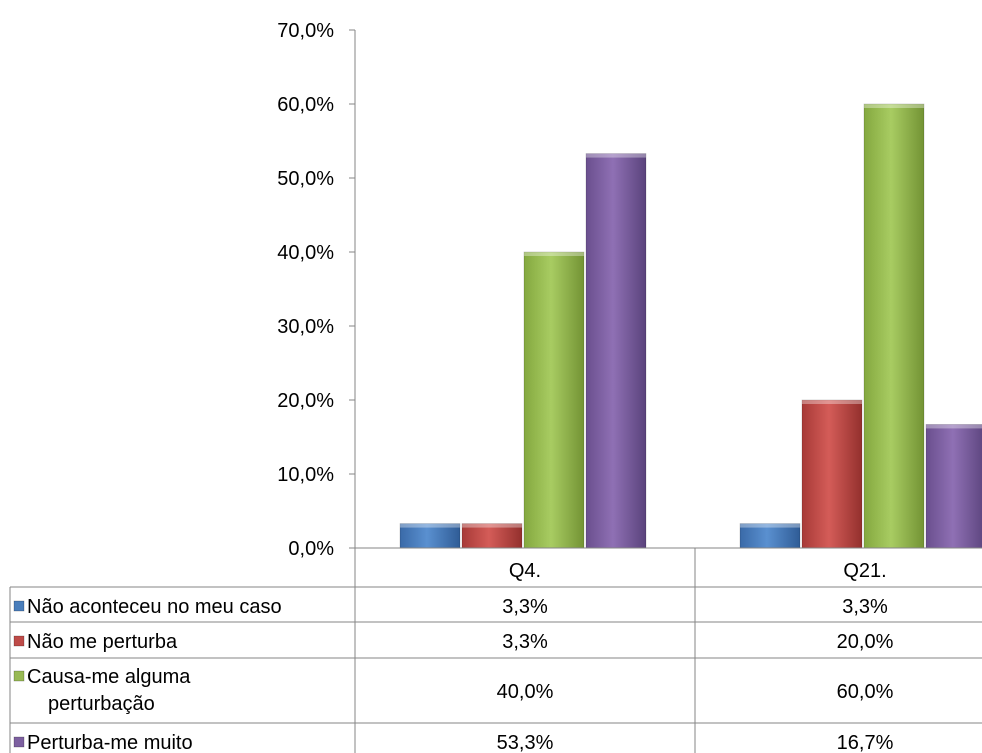 The image size is (982, 753). I want to click on legend-label: perturbação, so click(101, 704).